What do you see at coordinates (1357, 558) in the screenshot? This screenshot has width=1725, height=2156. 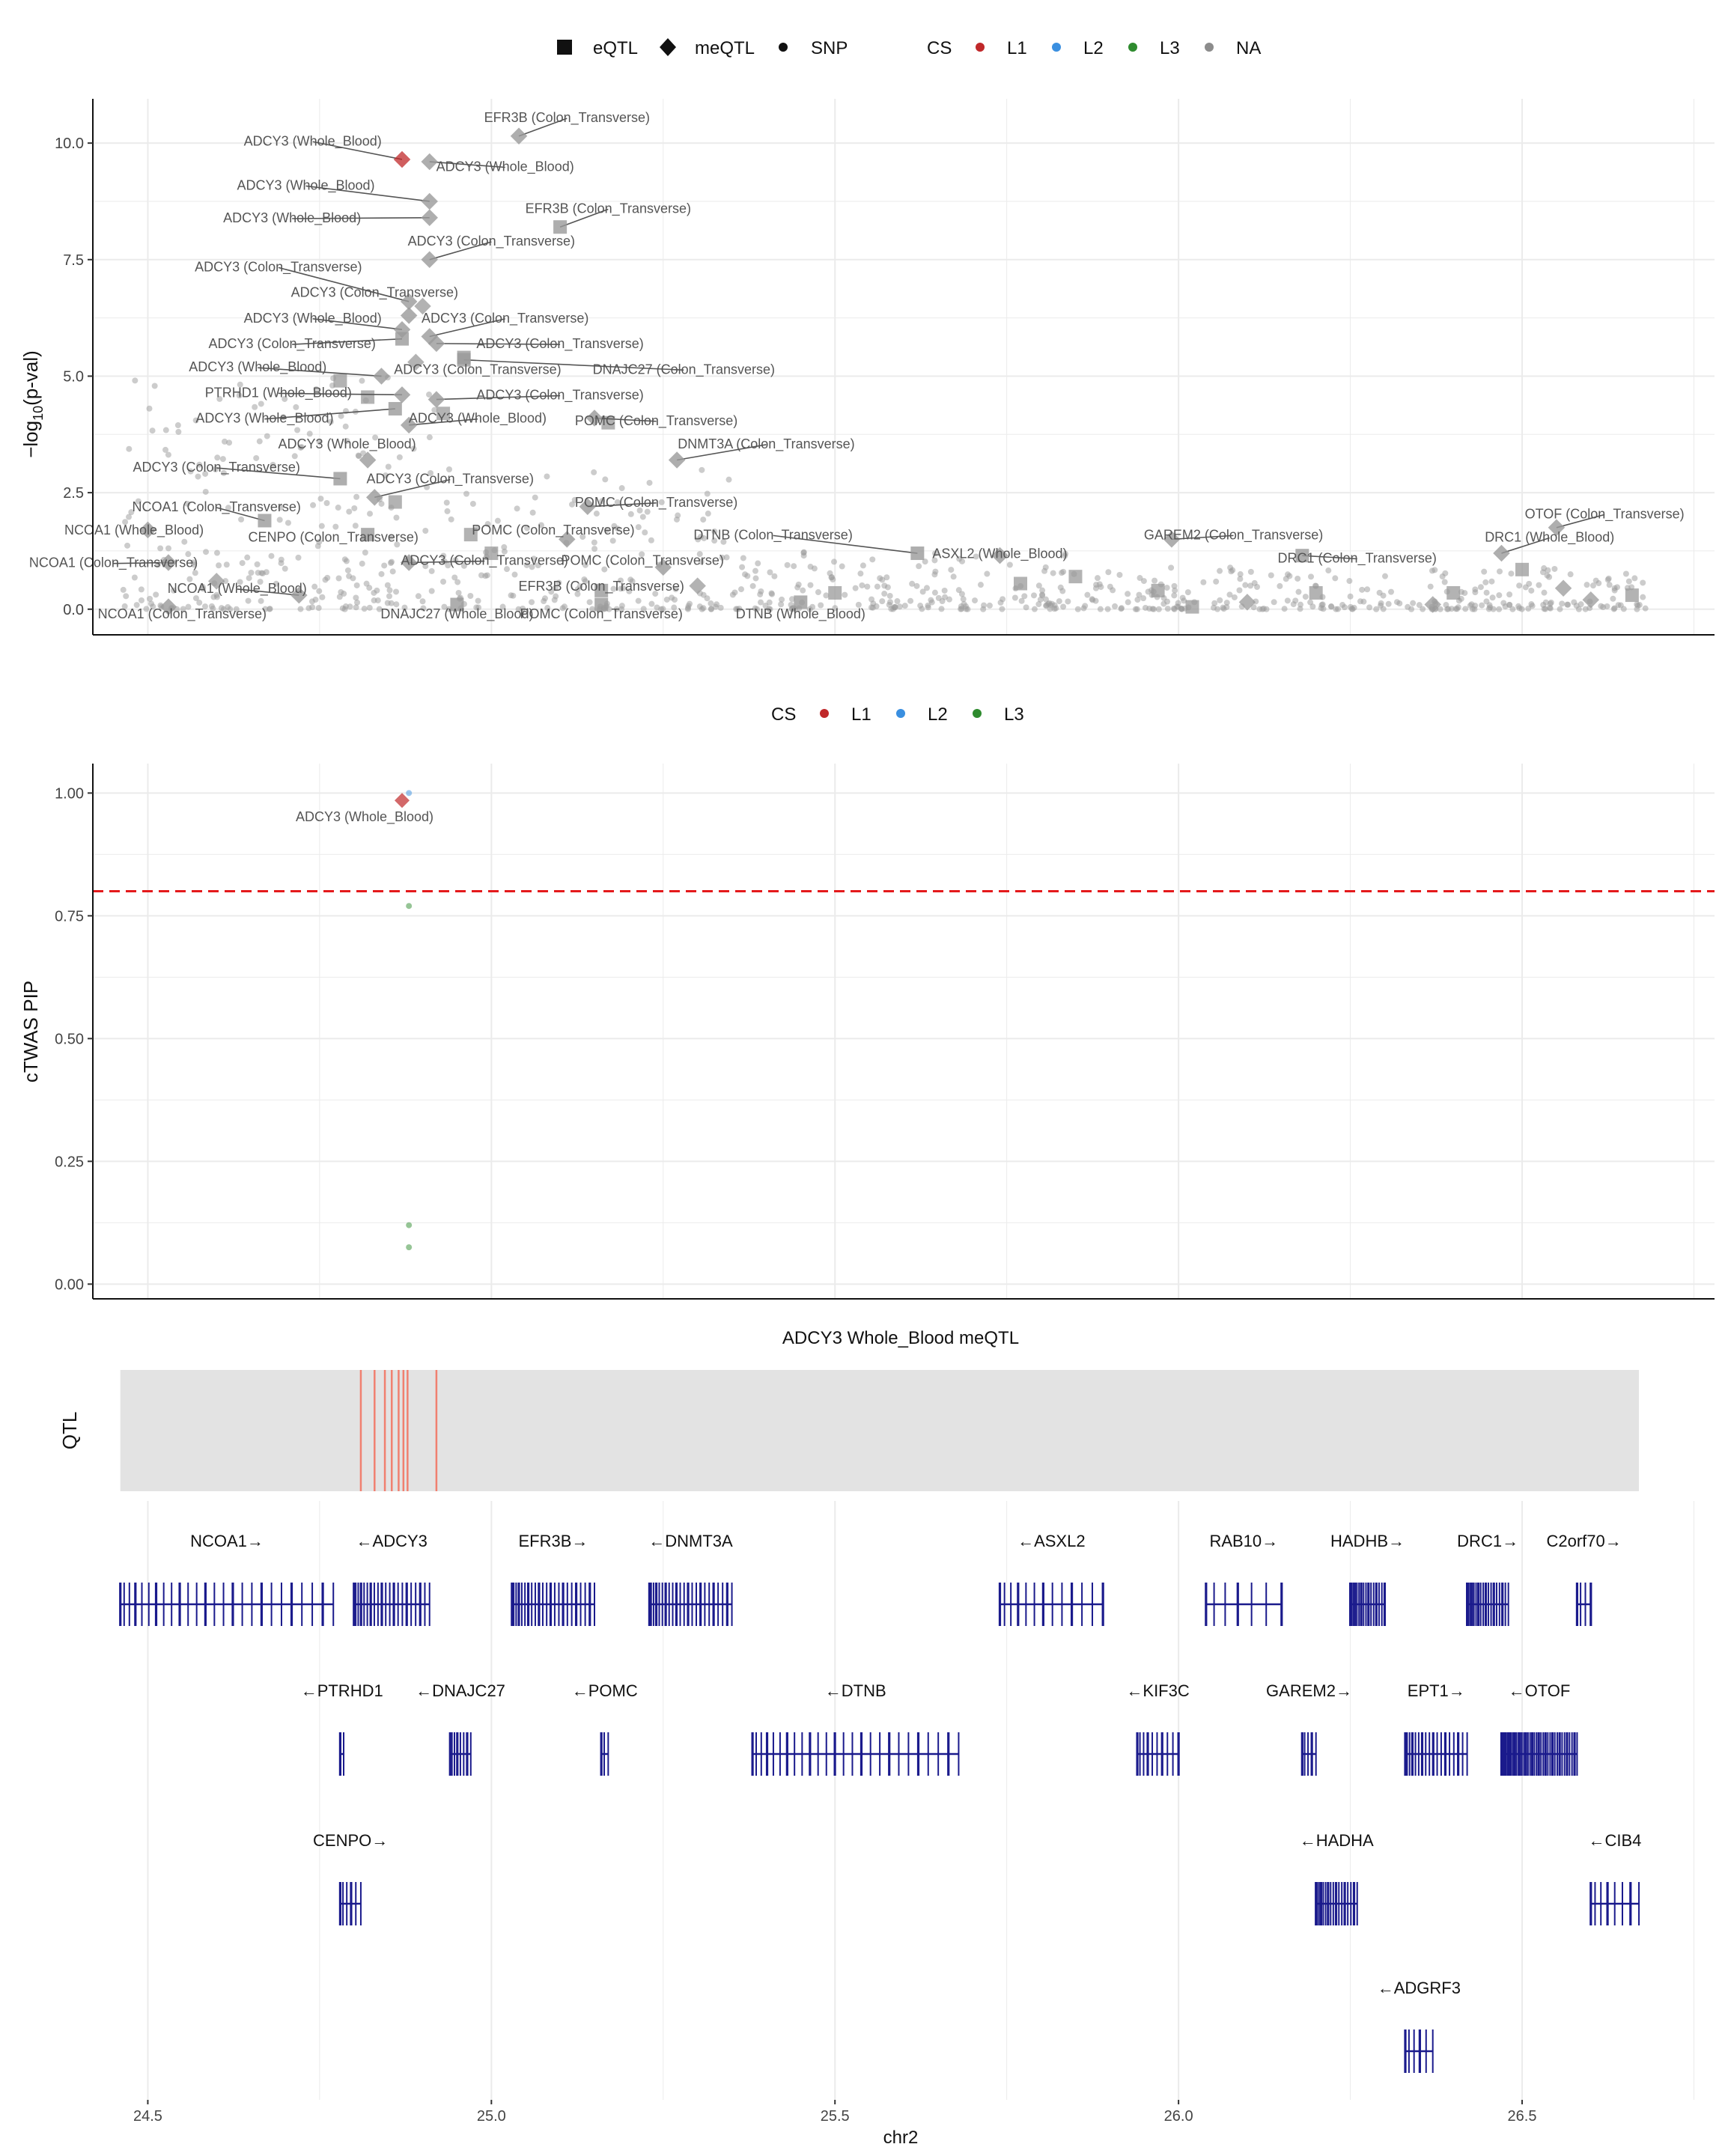 I see `gwas-point-label: DRC1 (Colon_Transverse)` at bounding box center [1357, 558].